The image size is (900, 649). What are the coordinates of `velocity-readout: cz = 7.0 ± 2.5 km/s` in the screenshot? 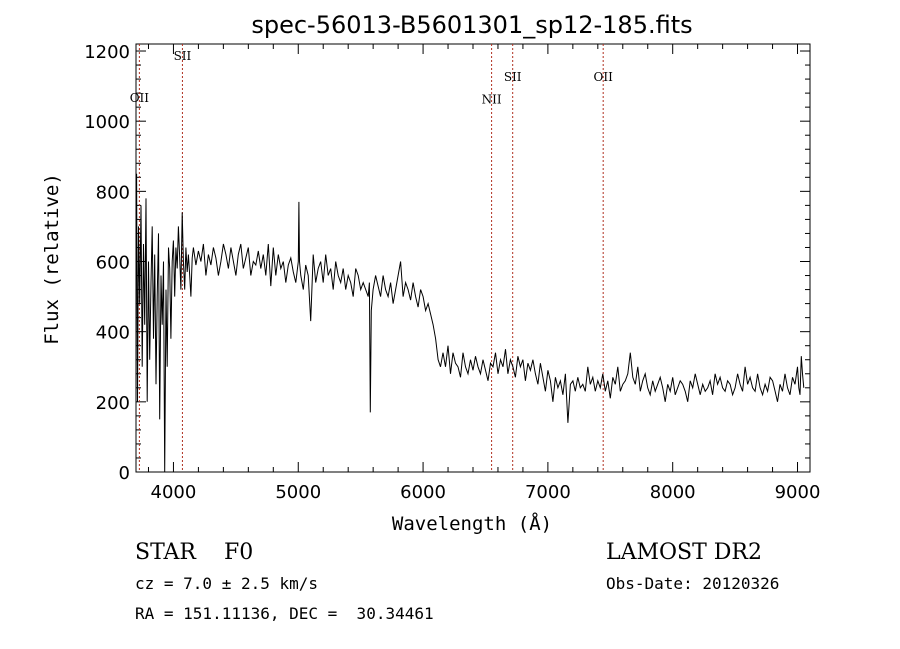 It's located at (227, 583).